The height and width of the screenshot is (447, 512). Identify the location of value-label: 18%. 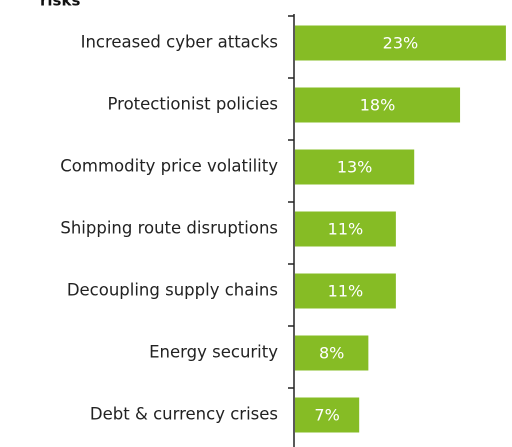
(378, 105).